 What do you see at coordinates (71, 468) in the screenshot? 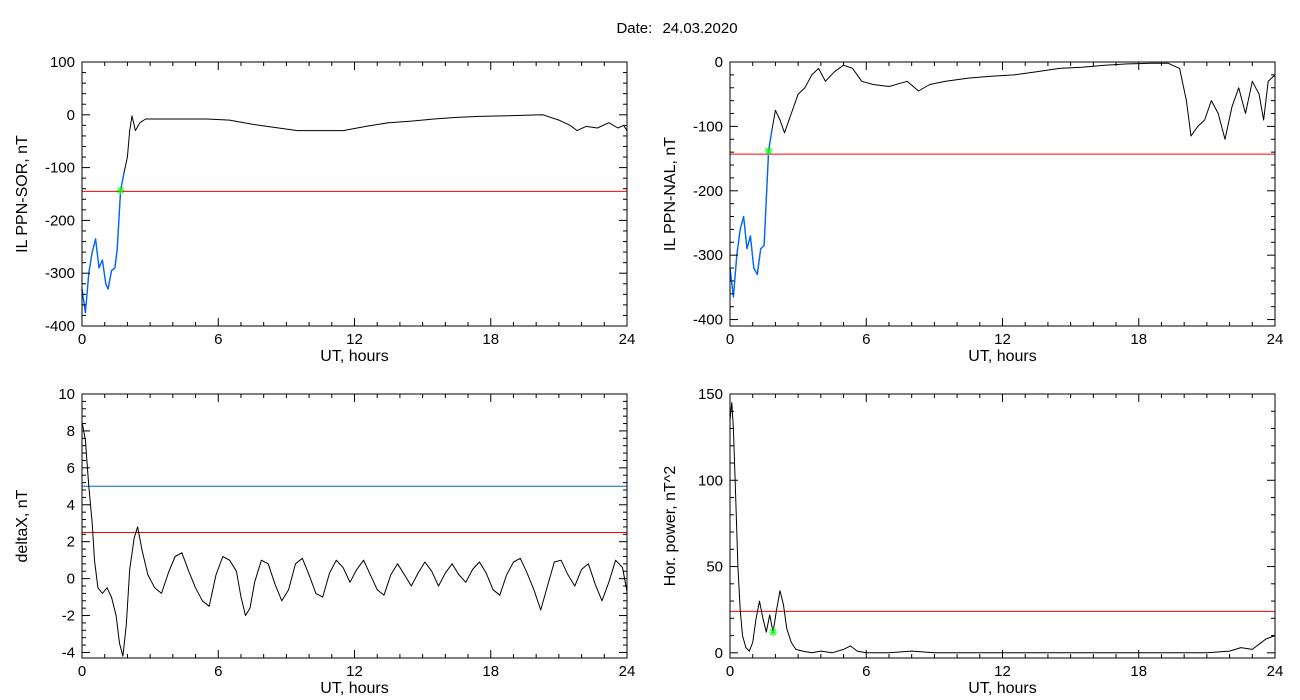
I see `y-tick-label: 6` at bounding box center [71, 468].